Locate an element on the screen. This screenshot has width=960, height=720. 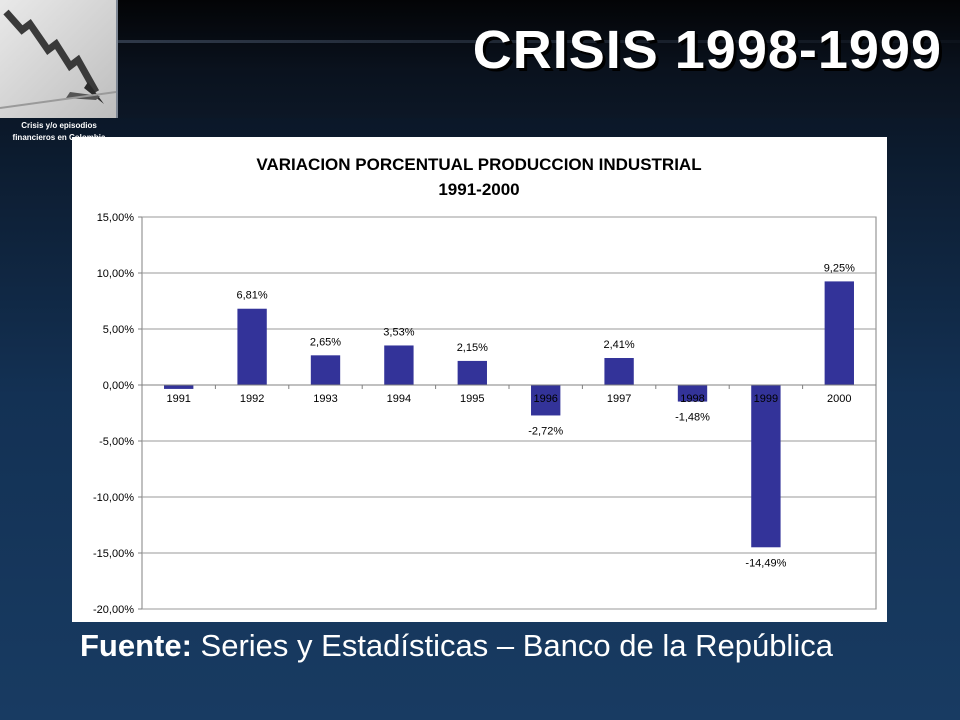
x-tick-label: 1999 is located at coordinates (766, 399).